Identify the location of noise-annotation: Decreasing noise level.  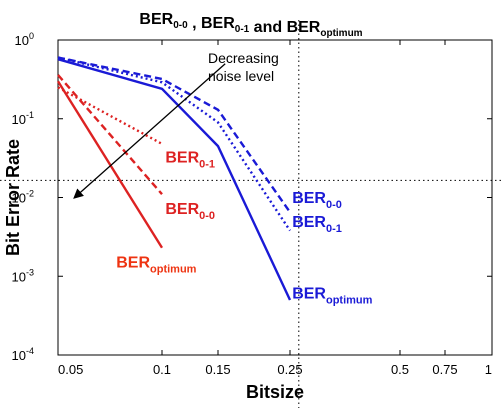
(176, 124).